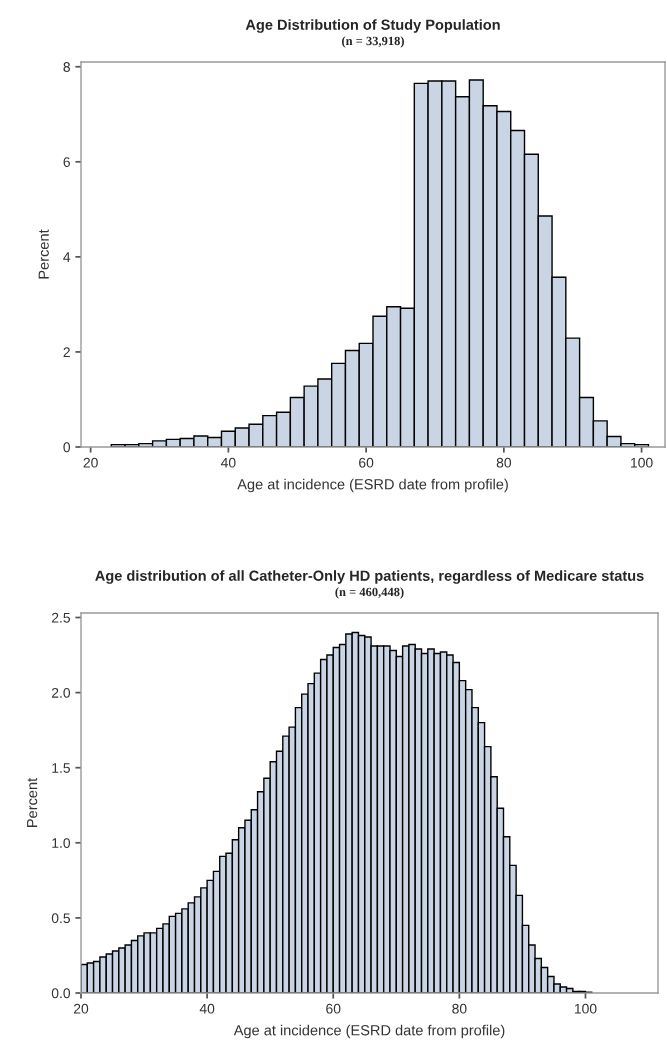 The width and height of the screenshot is (667, 1050). I want to click on chart-subtitle: (n = 33,918), so click(373, 42).